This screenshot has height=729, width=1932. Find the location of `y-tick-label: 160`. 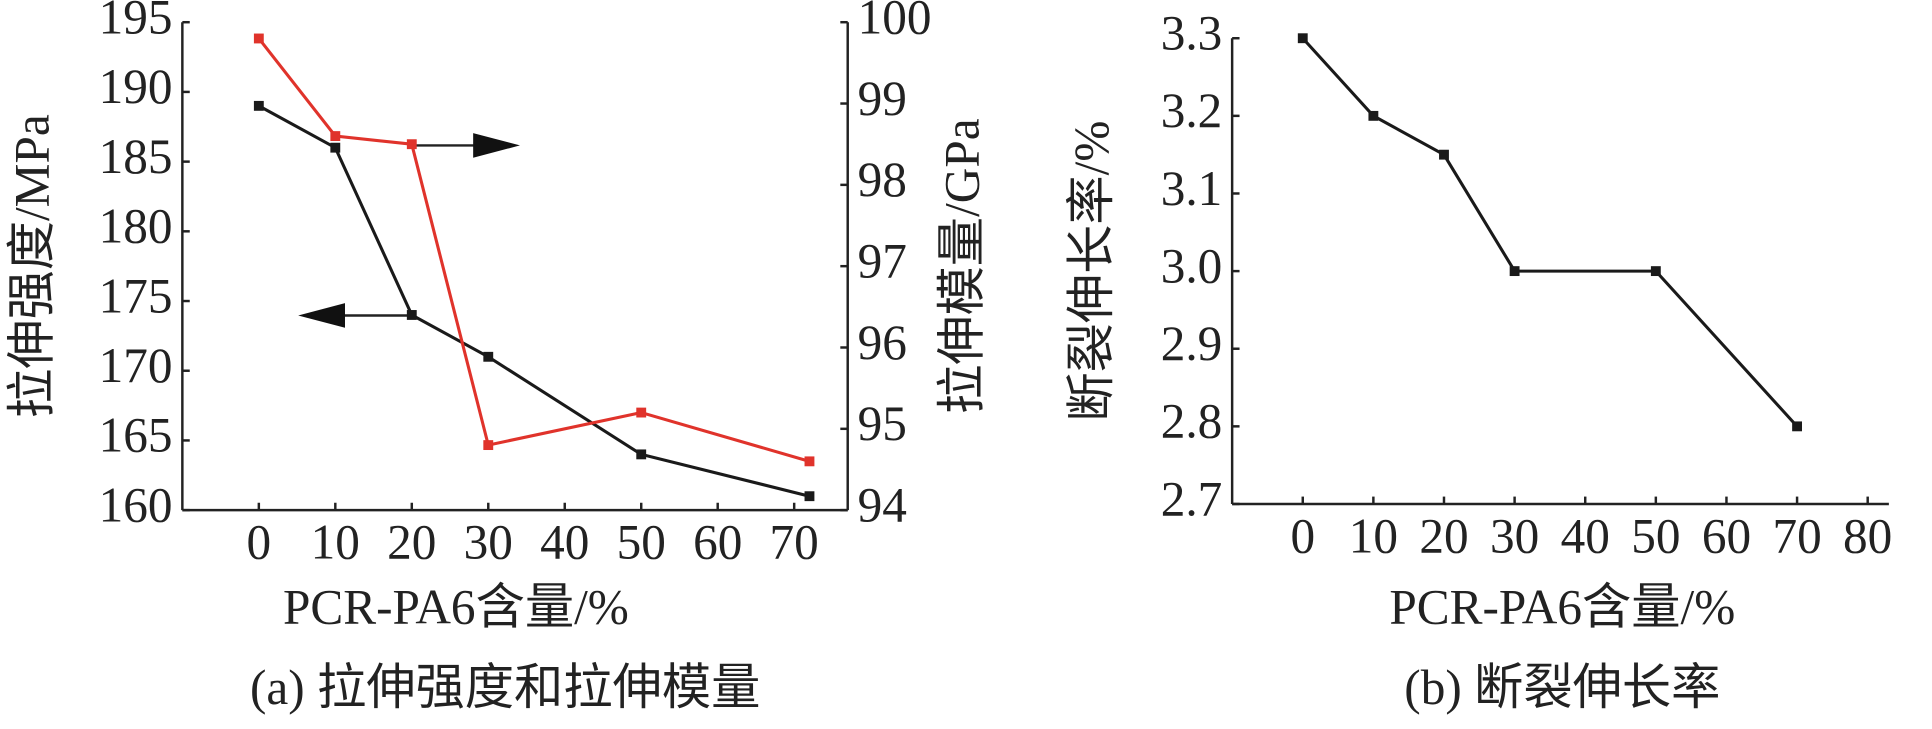

y-tick-label: 160 is located at coordinates (136, 504).